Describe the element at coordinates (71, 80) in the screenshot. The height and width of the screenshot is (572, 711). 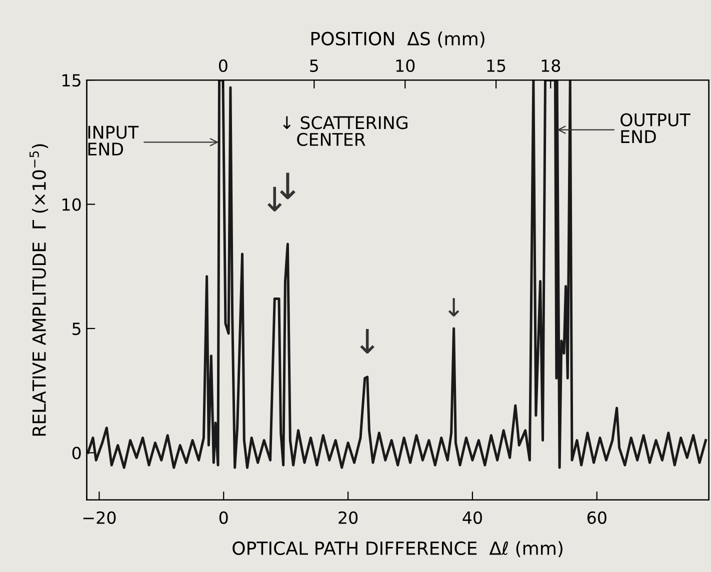
I see `y-tick-label: 15` at that location.